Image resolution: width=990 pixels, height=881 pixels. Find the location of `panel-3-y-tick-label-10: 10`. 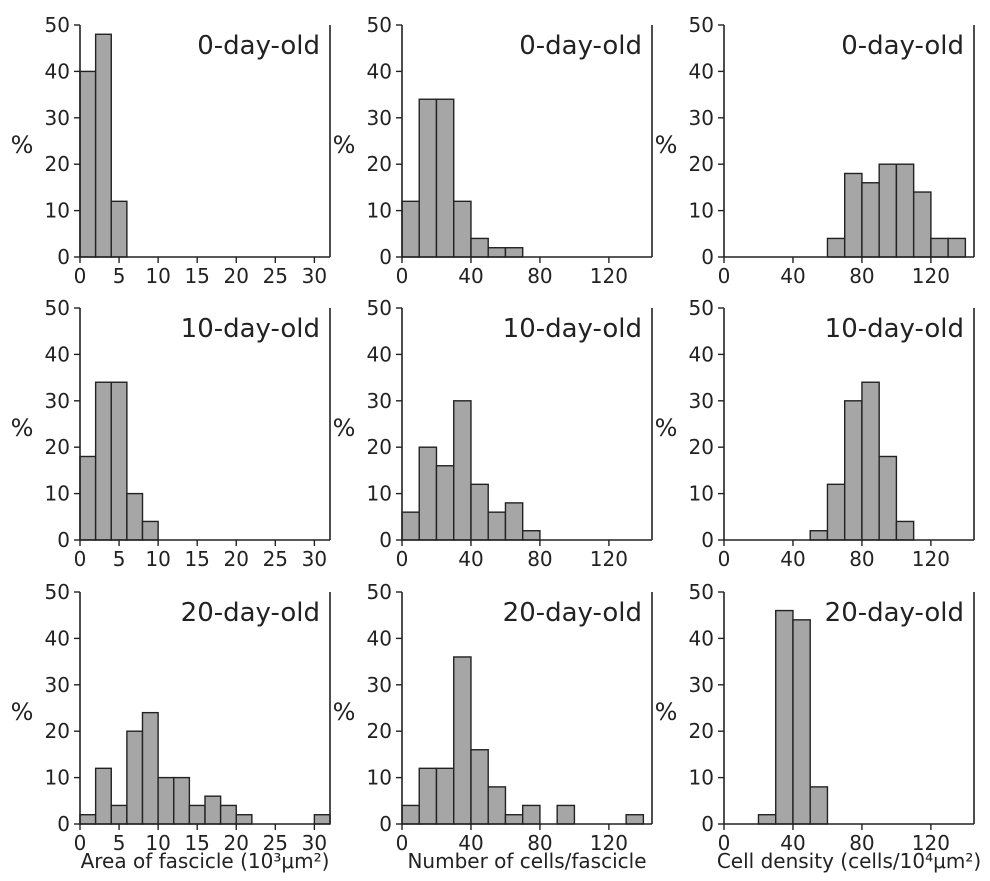

panel-3-y-tick-label-10: 10 is located at coordinates (701, 211).